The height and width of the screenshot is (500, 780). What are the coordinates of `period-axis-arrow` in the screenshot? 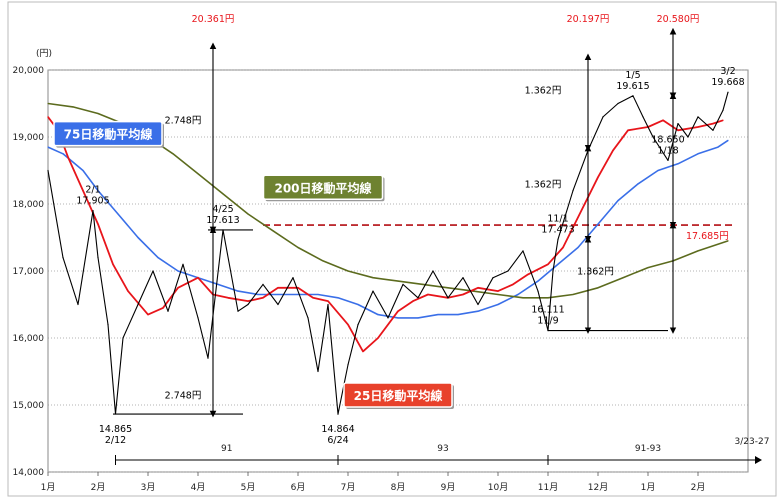 It's located at (758, 460).